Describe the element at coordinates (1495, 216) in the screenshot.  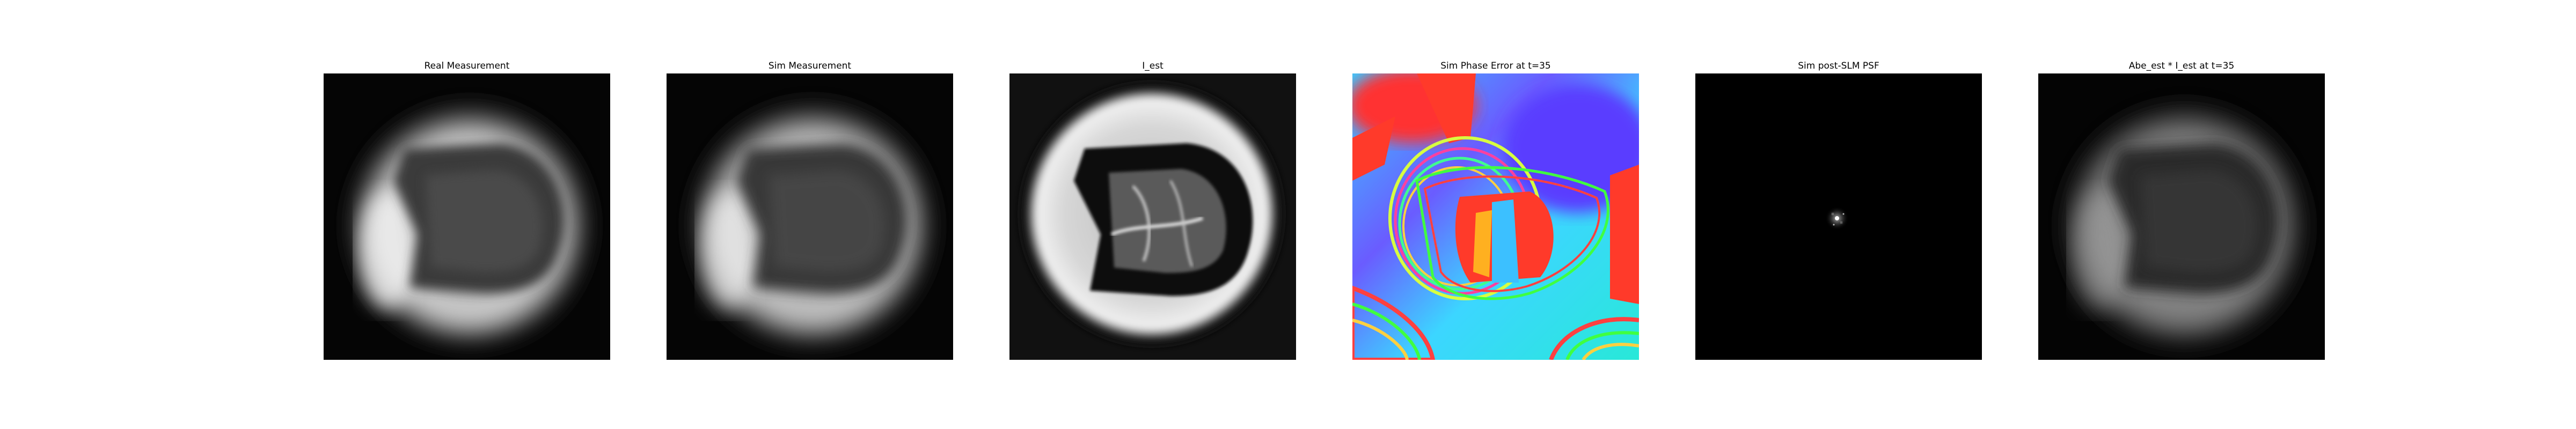
I see `sim-phase-error-image` at that location.